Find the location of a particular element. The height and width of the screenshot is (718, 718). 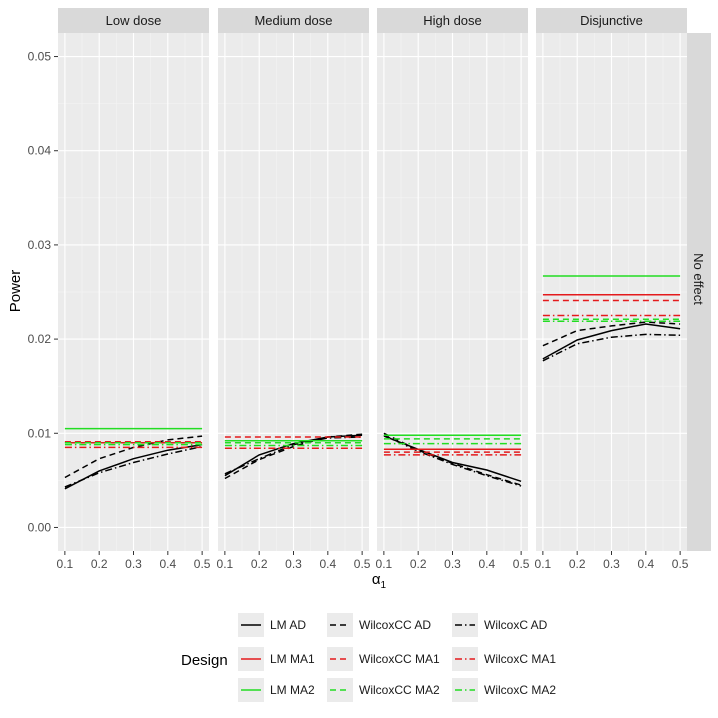

row-strip-background is located at coordinates (699, 292).